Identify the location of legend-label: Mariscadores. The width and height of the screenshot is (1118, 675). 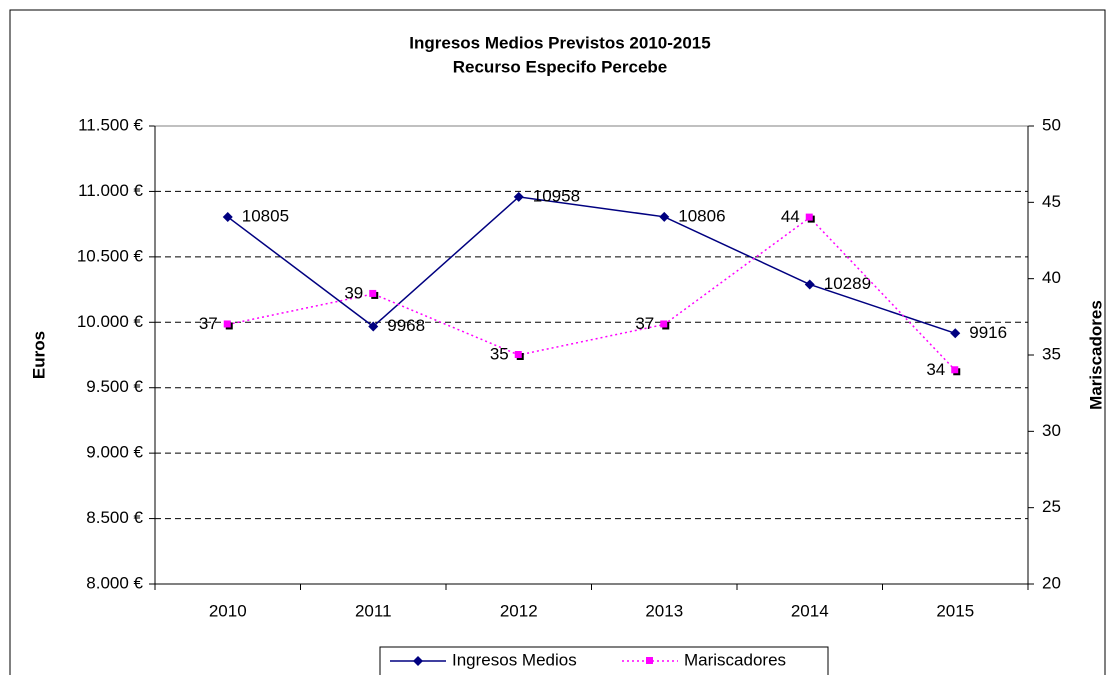
(735, 659).